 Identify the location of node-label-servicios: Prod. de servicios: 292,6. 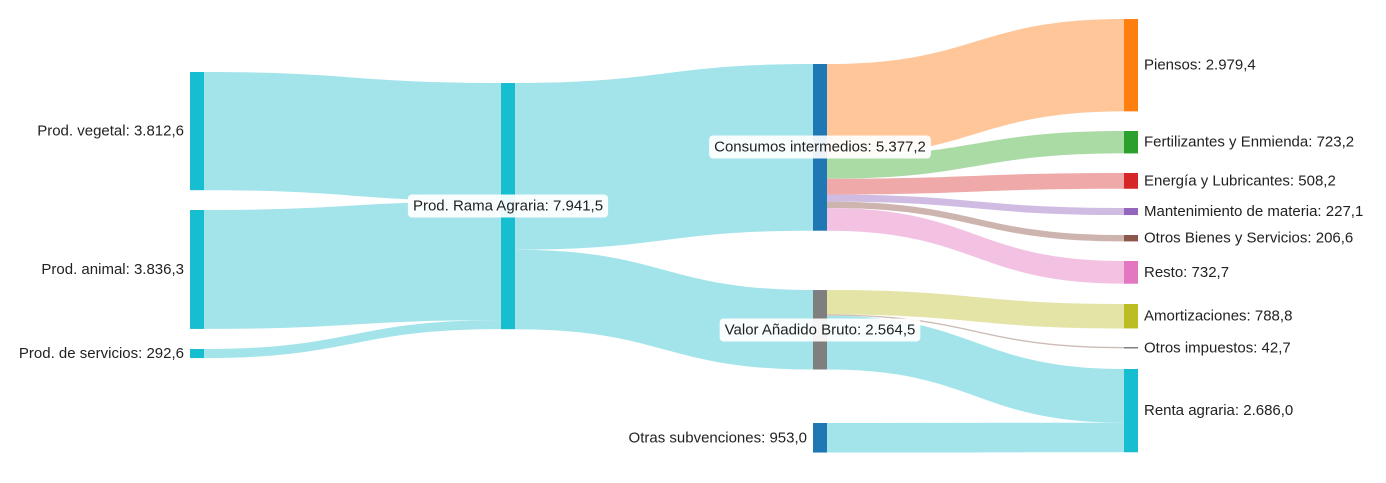
(101, 353).